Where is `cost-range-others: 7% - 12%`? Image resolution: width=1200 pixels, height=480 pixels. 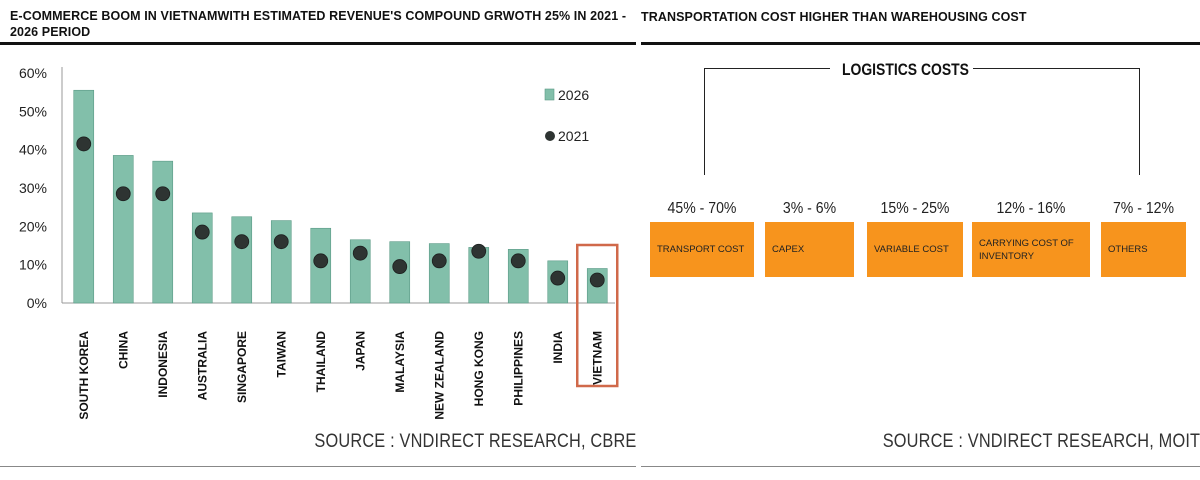 cost-range-others: 7% - 12% is located at coordinates (1143, 208).